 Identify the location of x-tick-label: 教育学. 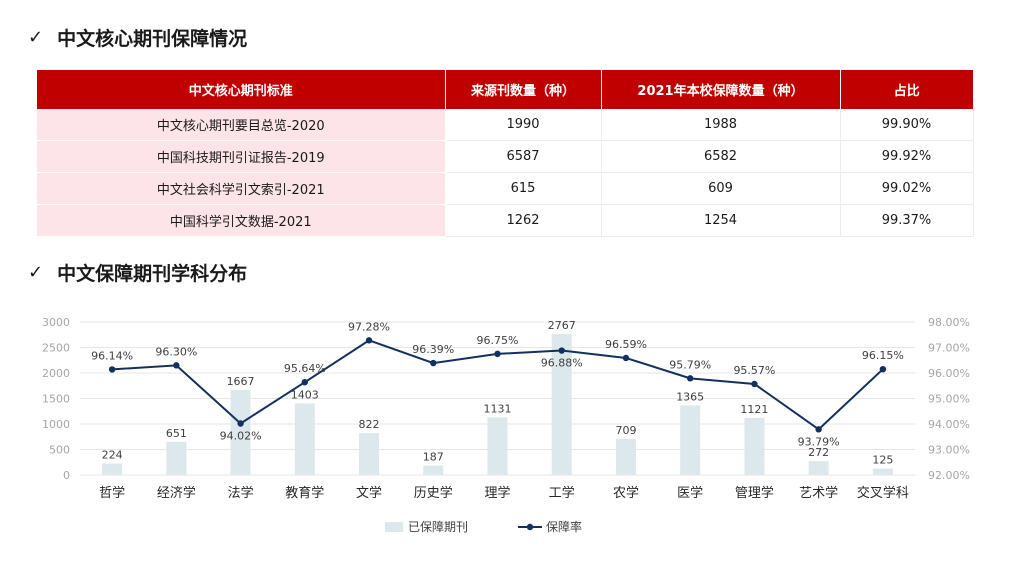
(304, 493).